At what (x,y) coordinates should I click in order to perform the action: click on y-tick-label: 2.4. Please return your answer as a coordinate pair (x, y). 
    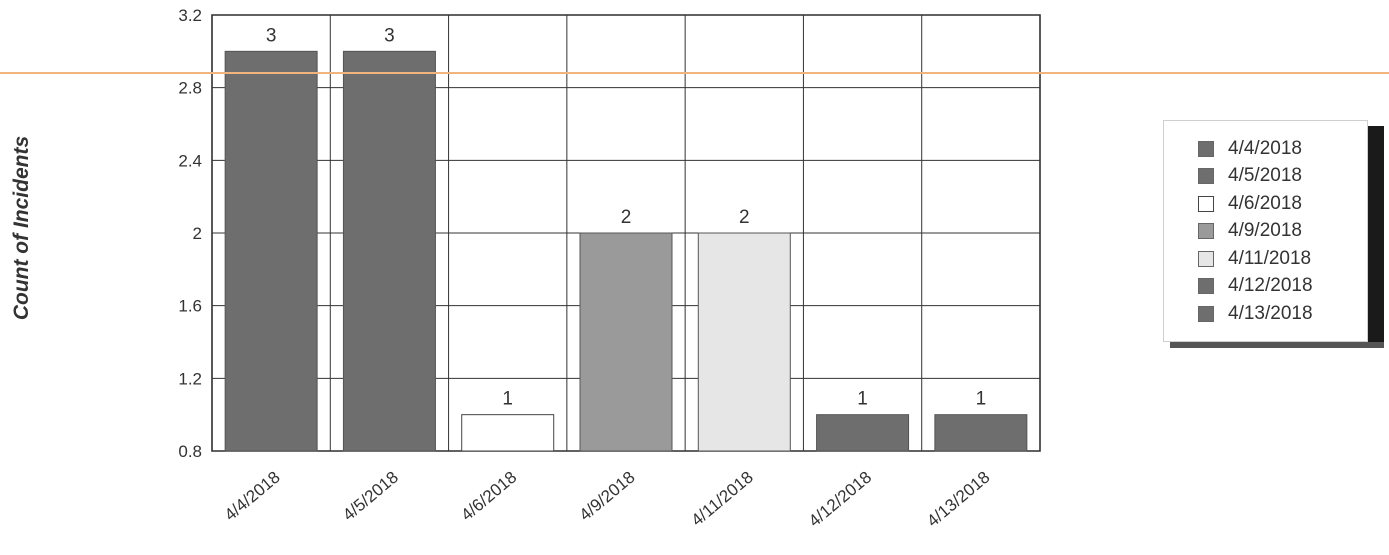
    Looking at the image, I should click on (190, 160).